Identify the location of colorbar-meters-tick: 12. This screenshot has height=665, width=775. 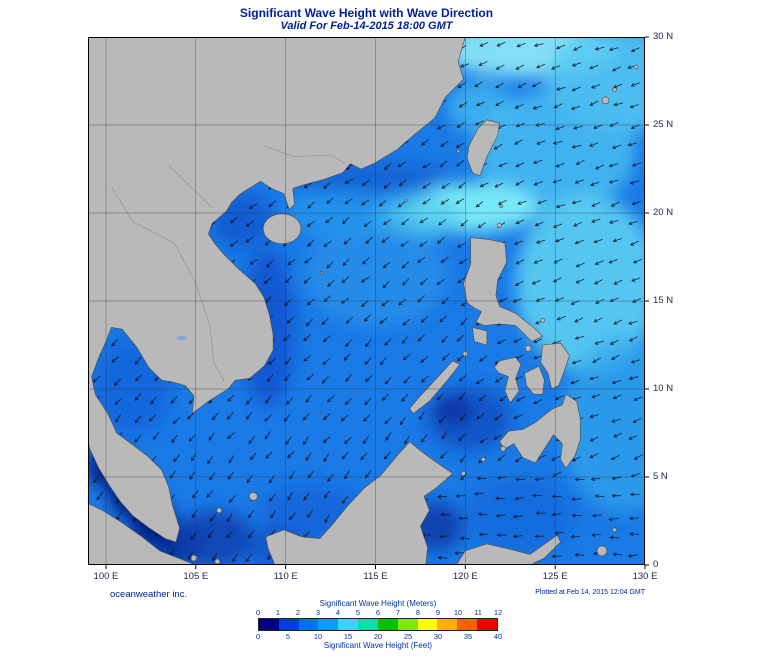
(498, 612).